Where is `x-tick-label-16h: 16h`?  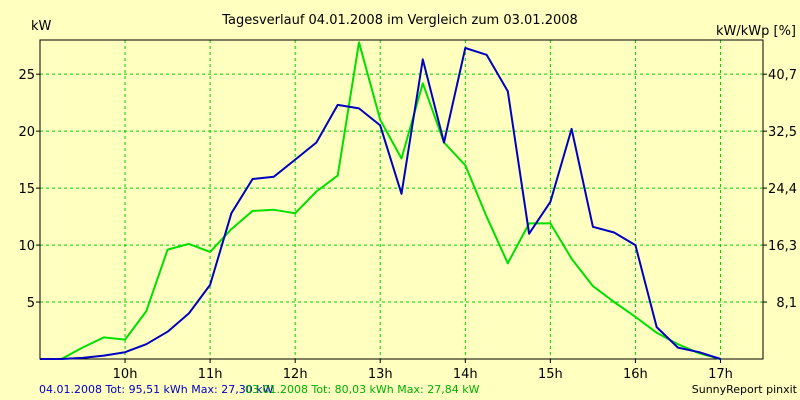
x-tick-label-16h: 16h is located at coordinates (635, 374).